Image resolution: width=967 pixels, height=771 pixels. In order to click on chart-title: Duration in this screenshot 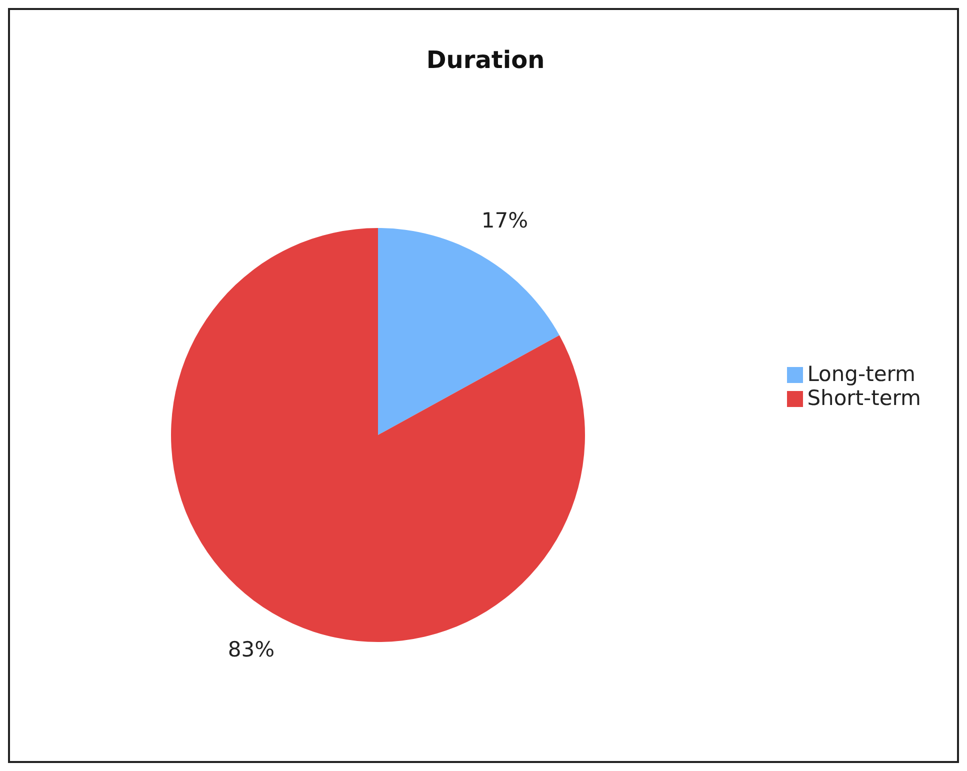, I will do `click(485, 60)`.